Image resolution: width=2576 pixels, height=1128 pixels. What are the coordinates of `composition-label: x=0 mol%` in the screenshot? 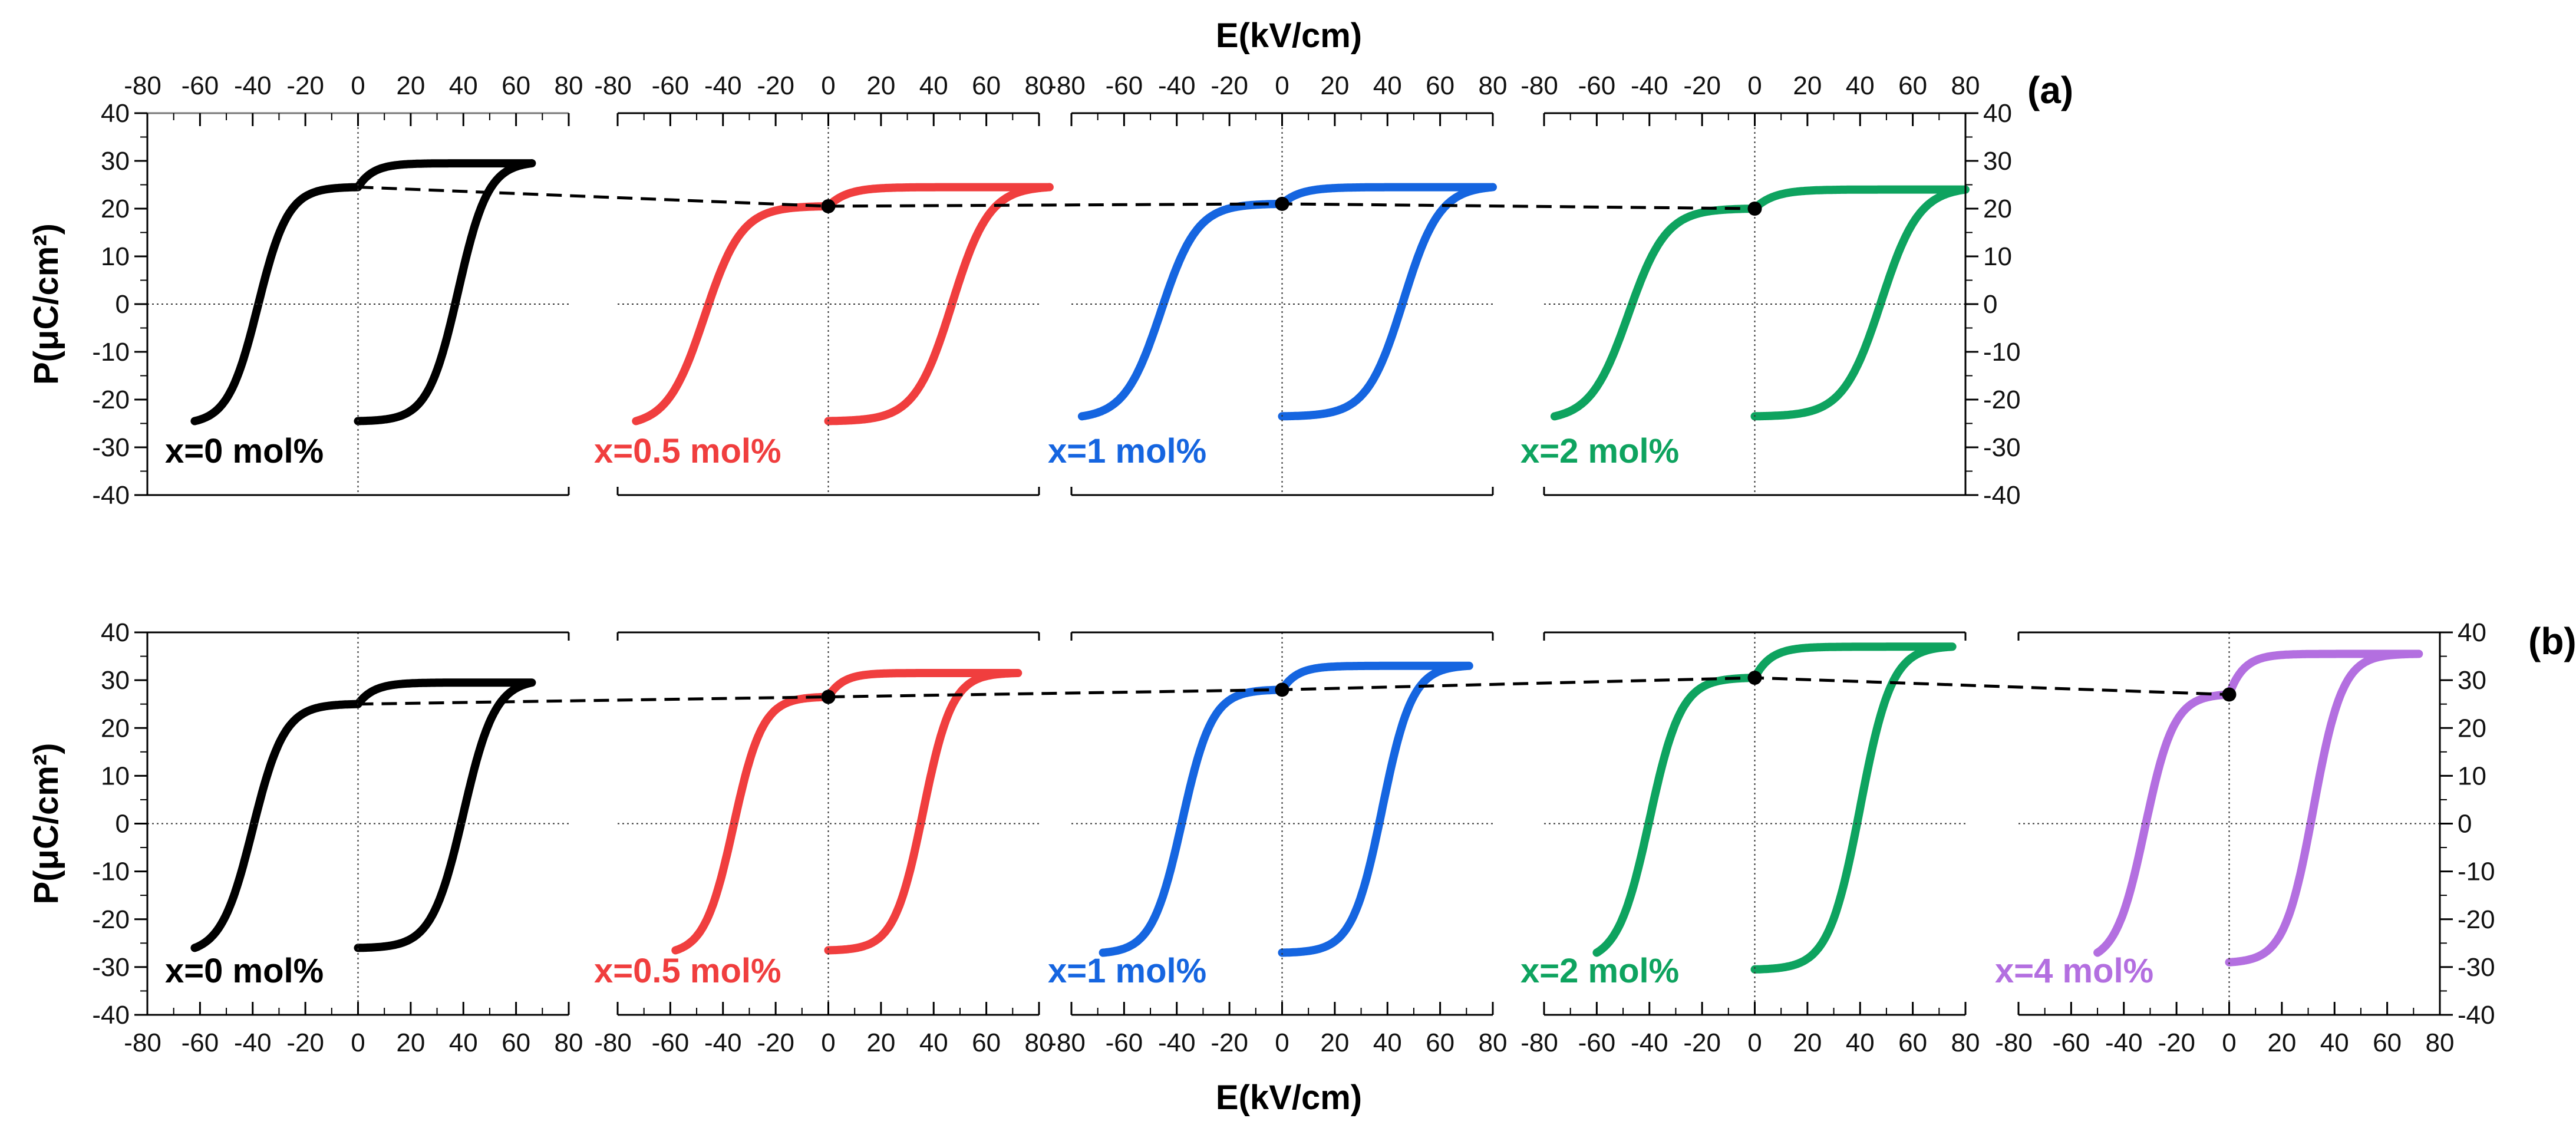 It's located at (245, 971).